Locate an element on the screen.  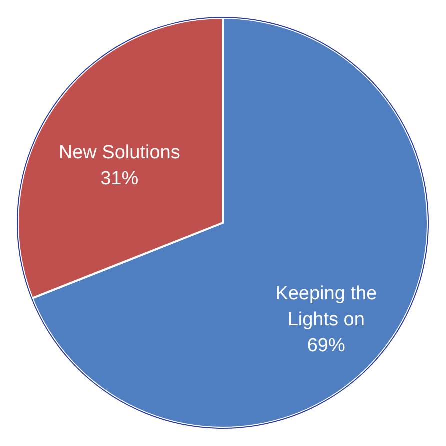
data-label: 69% is located at coordinates (326, 345).